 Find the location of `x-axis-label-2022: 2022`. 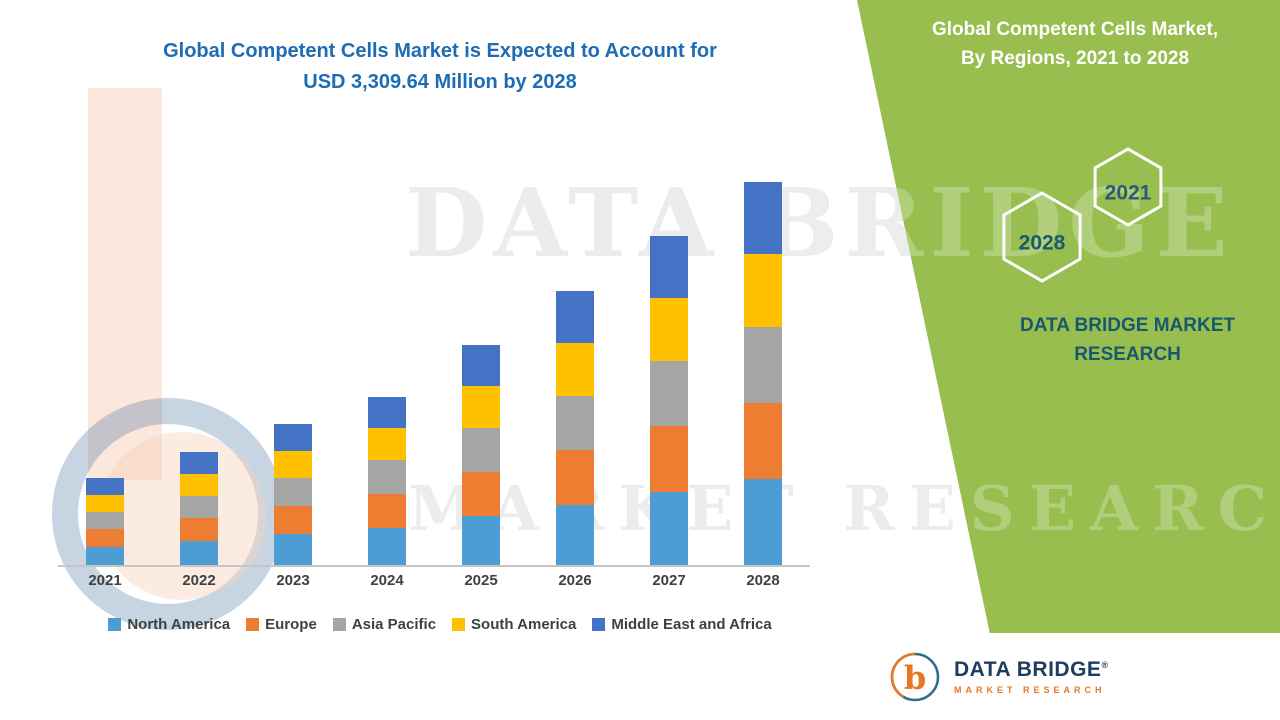

x-axis-label-2022: 2022 is located at coordinates (199, 580).